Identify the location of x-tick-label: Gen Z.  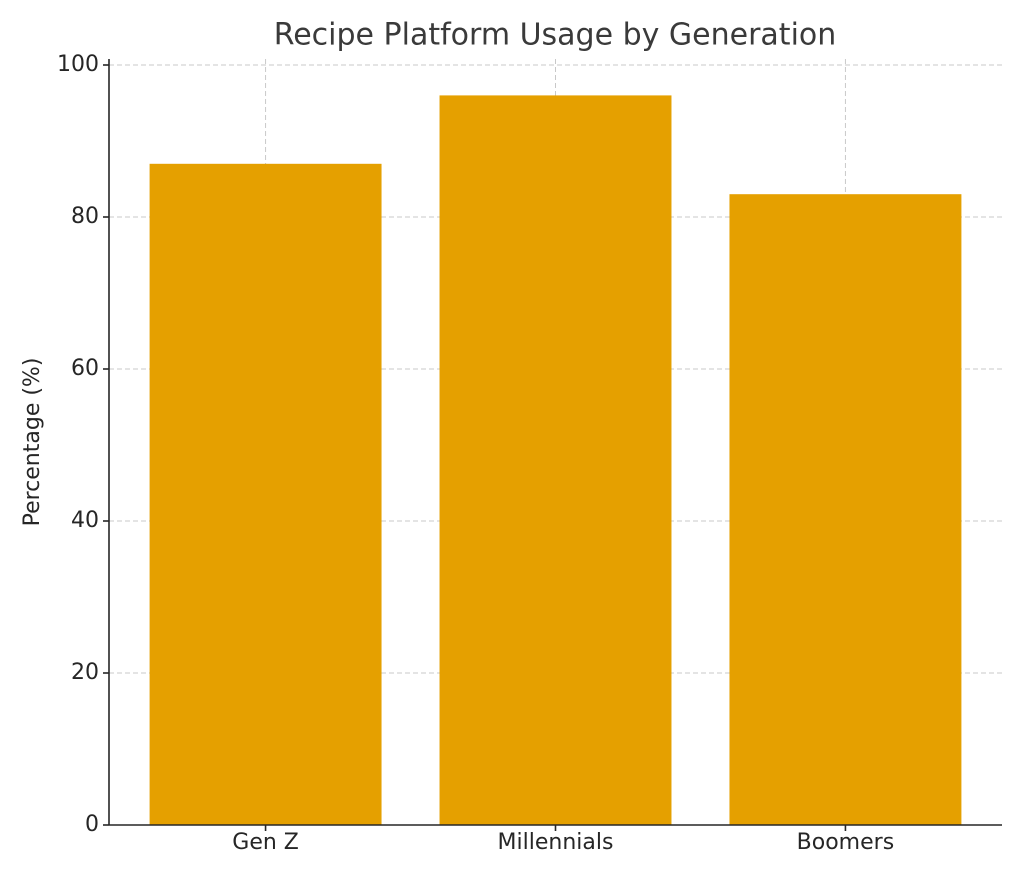
(265, 842).